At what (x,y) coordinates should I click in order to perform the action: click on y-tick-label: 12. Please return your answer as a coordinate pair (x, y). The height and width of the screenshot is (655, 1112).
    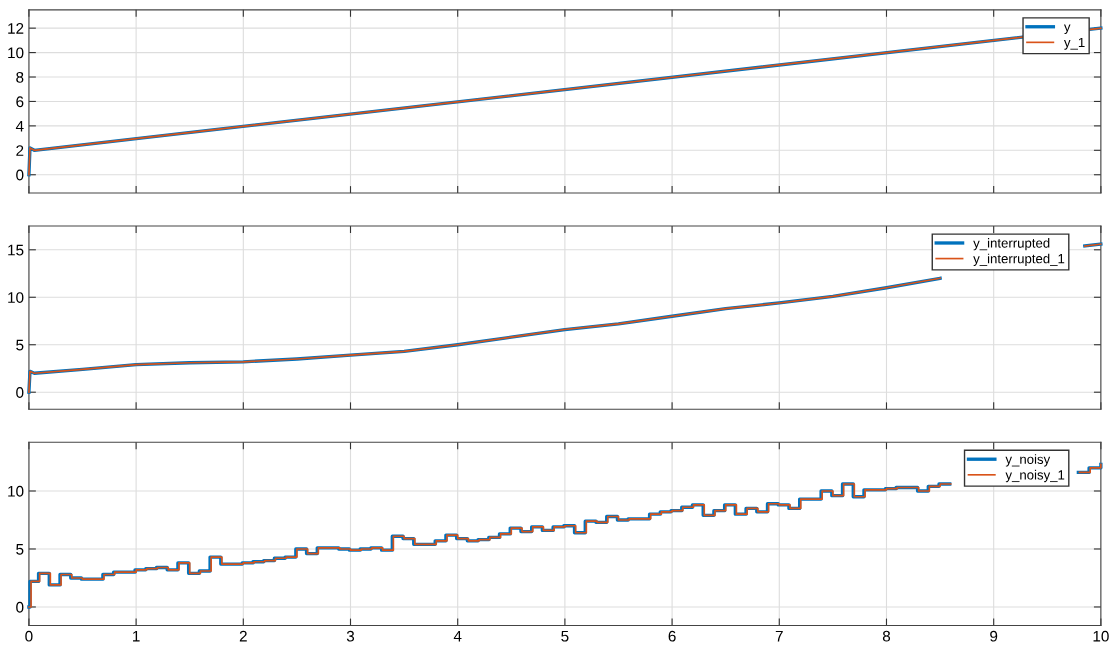
    Looking at the image, I should click on (16, 28).